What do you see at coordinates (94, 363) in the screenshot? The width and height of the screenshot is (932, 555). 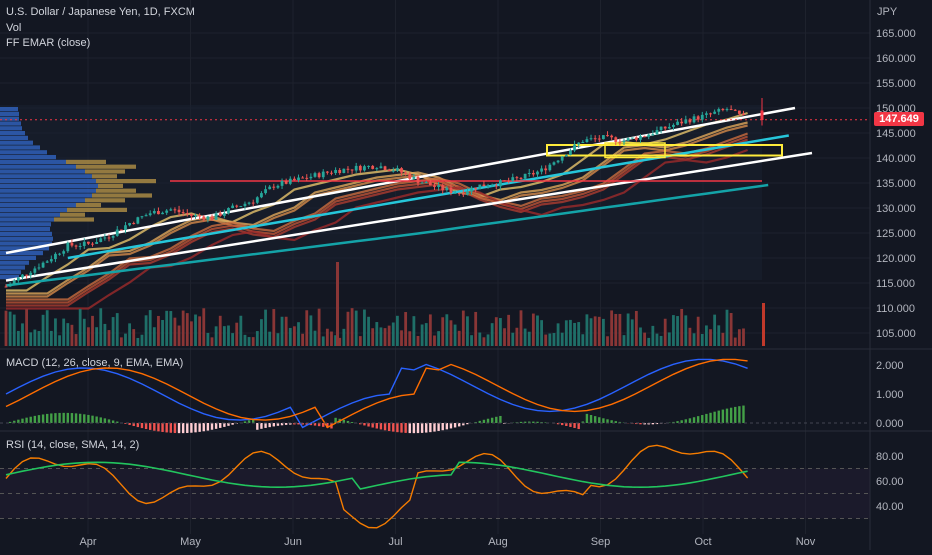 I see `legend-macd: MACD (12, 26, close, 9, EMA, EMA)` at bounding box center [94, 363].